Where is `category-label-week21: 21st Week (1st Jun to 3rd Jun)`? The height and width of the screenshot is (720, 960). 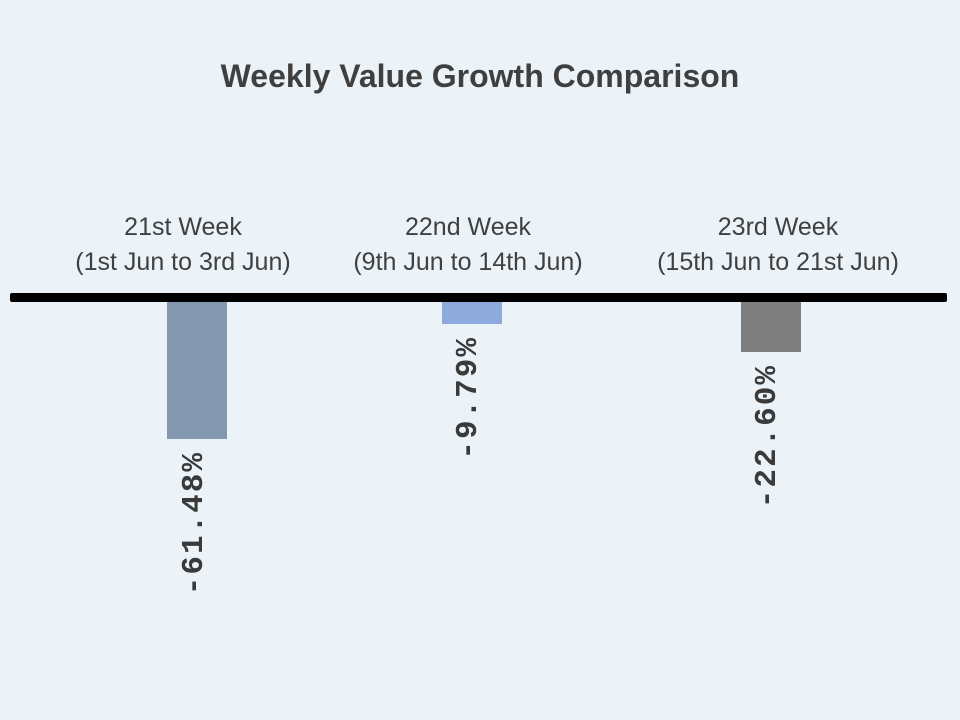 category-label-week21: 21st Week (1st Jun to 3rd Jun) is located at coordinates (183, 245).